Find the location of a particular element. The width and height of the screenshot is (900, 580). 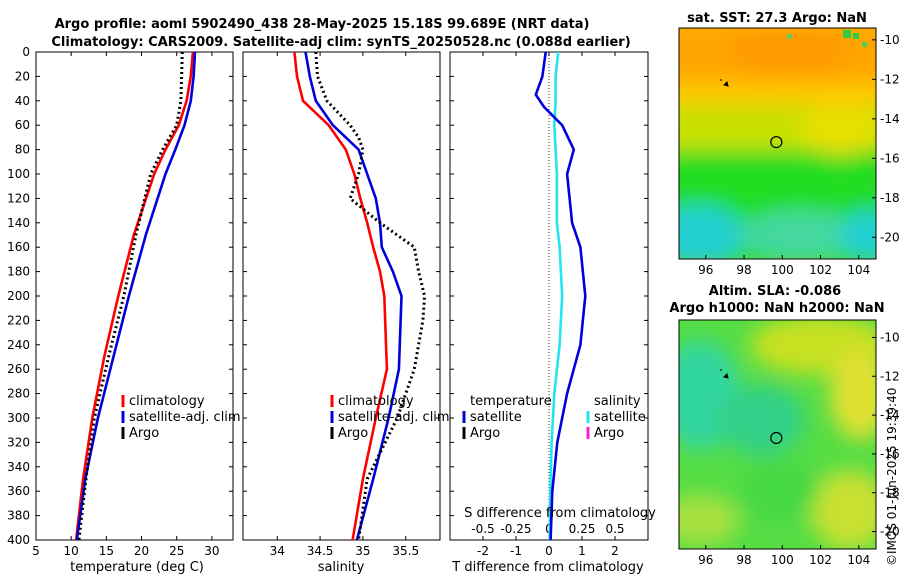

sla-field is located at coordinates (777, 434).